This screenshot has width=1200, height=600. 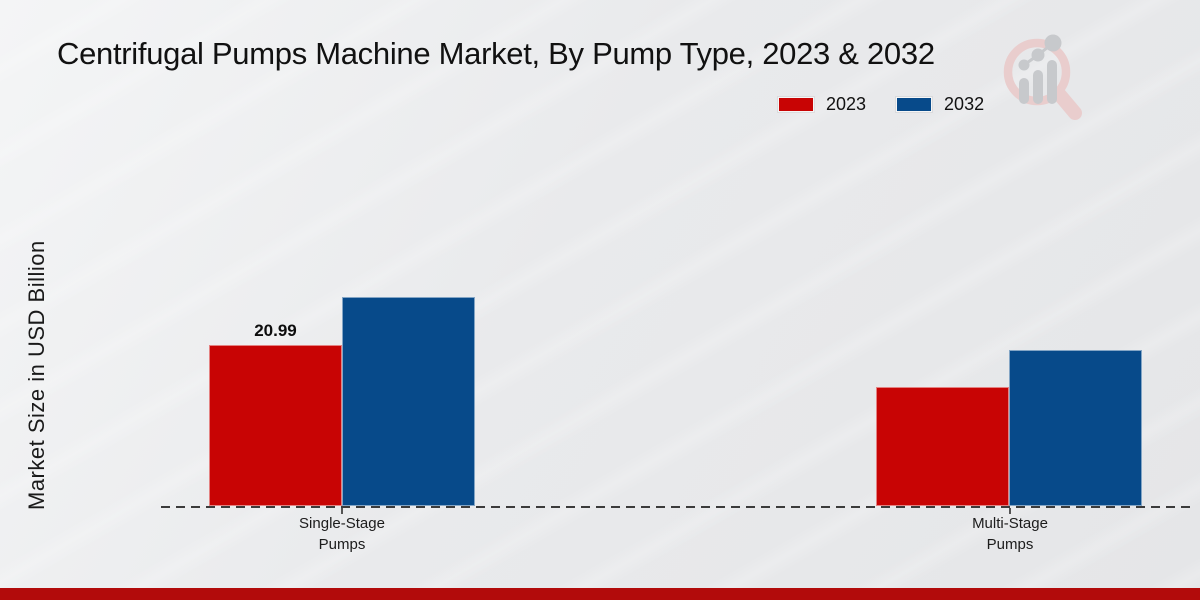 What do you see at coordinates (942, 446) in the screenshot?
I see `bar-2023-multi-stage-pumps` at bounding box center [942, 446].